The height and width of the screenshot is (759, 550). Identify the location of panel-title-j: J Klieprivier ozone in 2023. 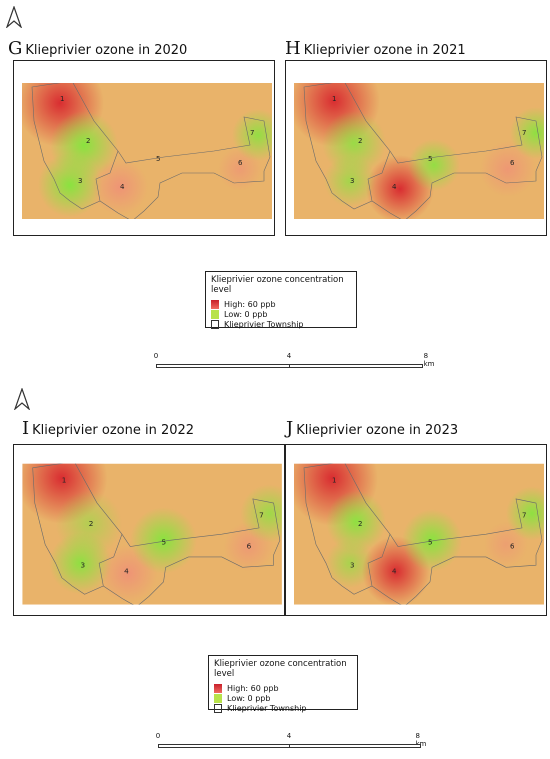
(372, 428).